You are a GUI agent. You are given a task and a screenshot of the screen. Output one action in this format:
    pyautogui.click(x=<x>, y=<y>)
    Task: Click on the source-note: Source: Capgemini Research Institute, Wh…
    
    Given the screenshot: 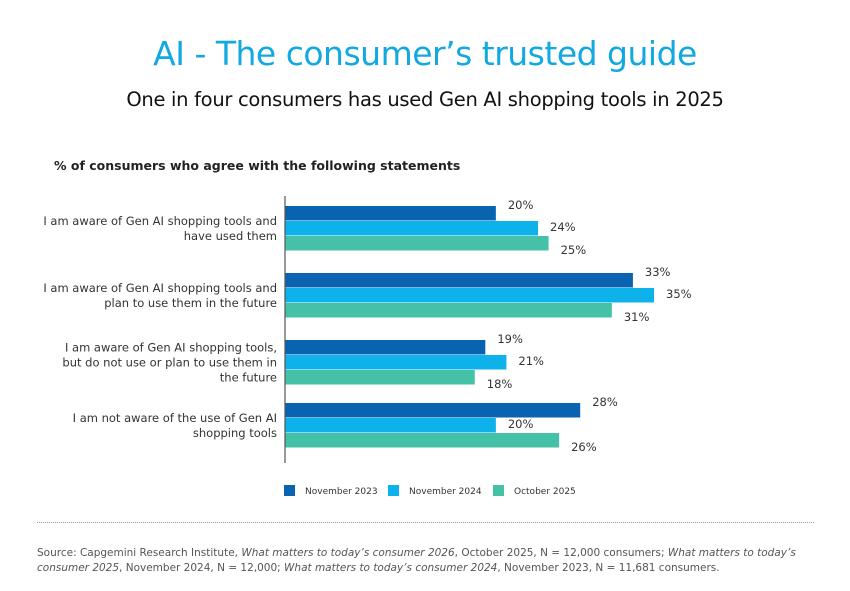 What is the action you would take?
    pyautogui.click(x=432, y=560)
    